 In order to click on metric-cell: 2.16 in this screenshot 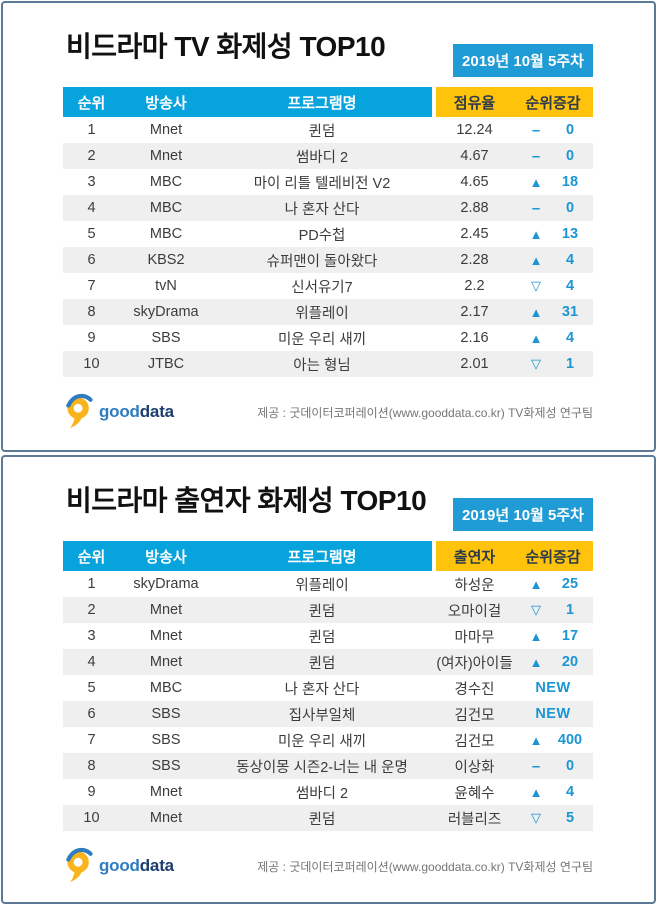, I will do `click(474, 338)`.